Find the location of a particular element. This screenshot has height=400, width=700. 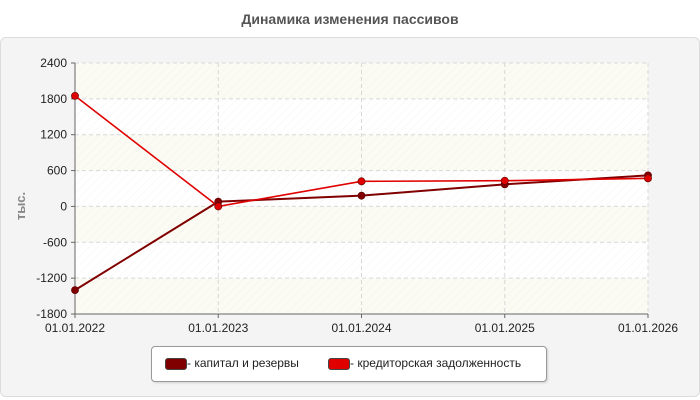

y-tick-label: 0 is located at coordinates (63, 206).